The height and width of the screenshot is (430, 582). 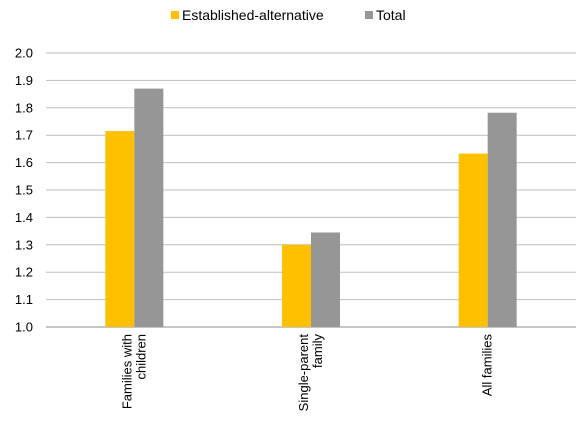 I want to click on y-axis-tick-labels: 1.0 1.1 1.2 1.3 1.4 1.5 1.6 1.7 1.8 1.9 2.0, so click(x=24, y=190).